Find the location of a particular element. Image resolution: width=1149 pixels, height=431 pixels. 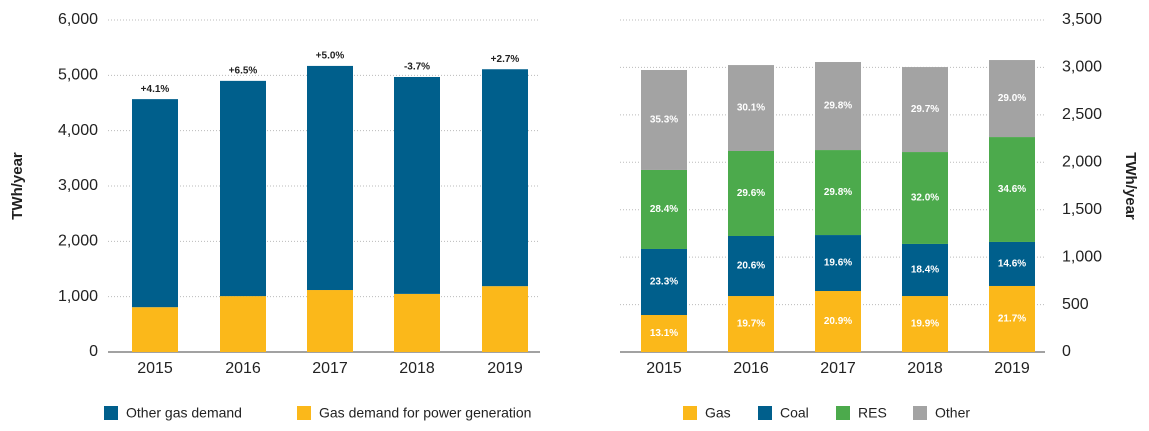

segment-label: 20.9% is located at coordinates (838, 321).